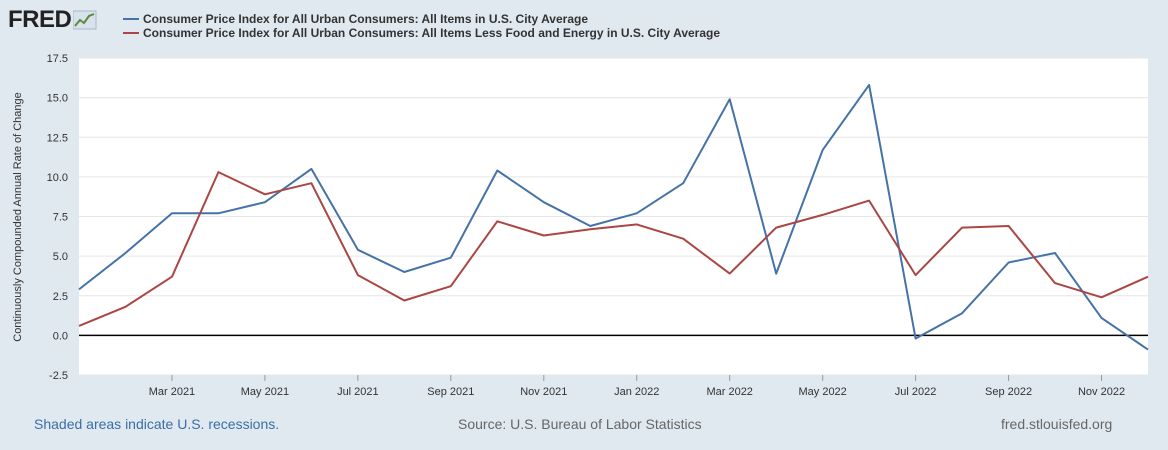 The image size is (1168, 450). Describe the element at coordinates (822, 392) in the screenshot. I see `x-tick-label: May 2022` at that location.